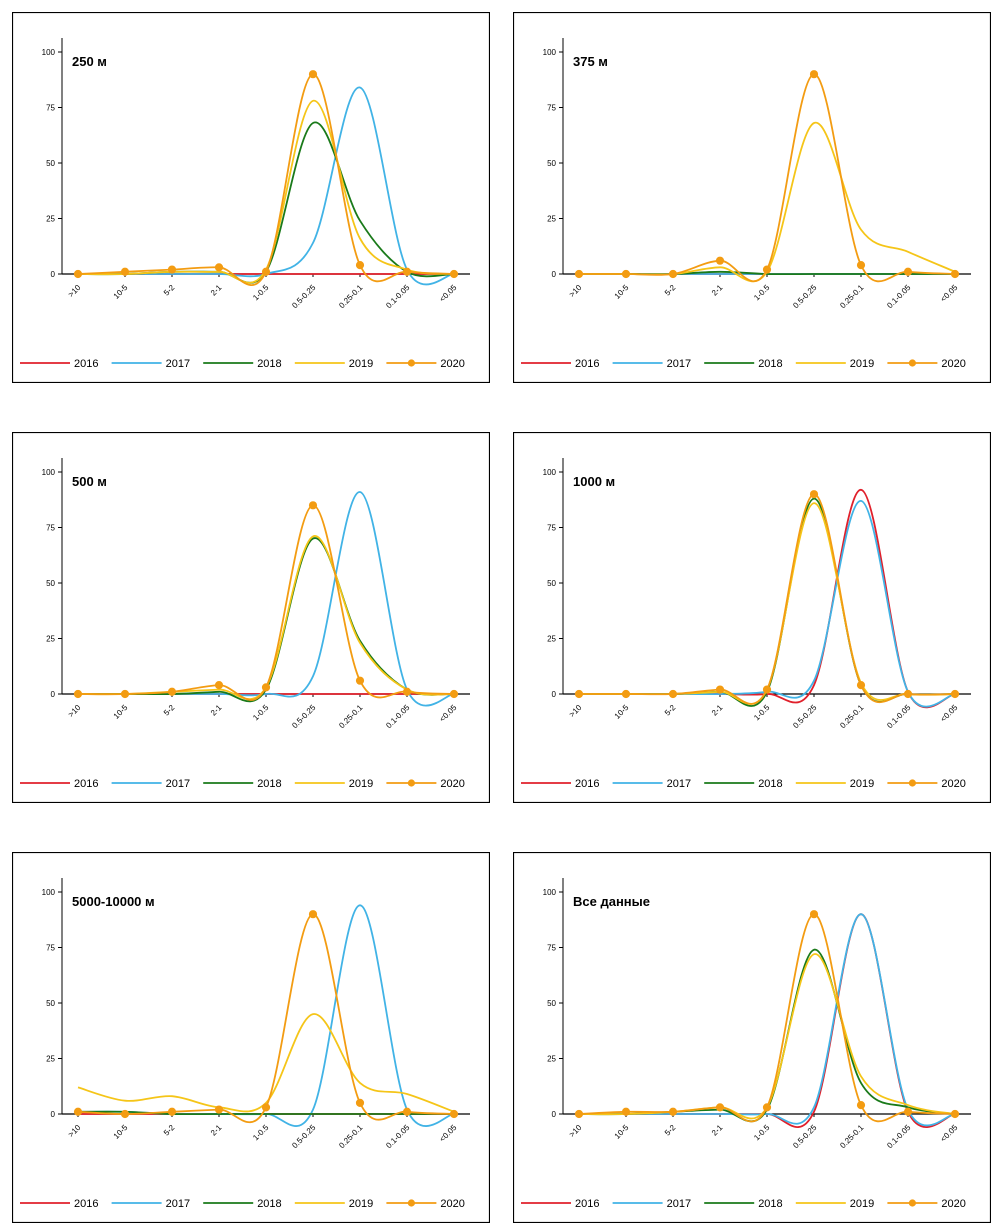 Image resolution: width=992 pixels, height=1228 pixels. What do you see at coordinates (266, 602) in the screenshot?
I see `series-line-2020` at bounding box center [266, 602].